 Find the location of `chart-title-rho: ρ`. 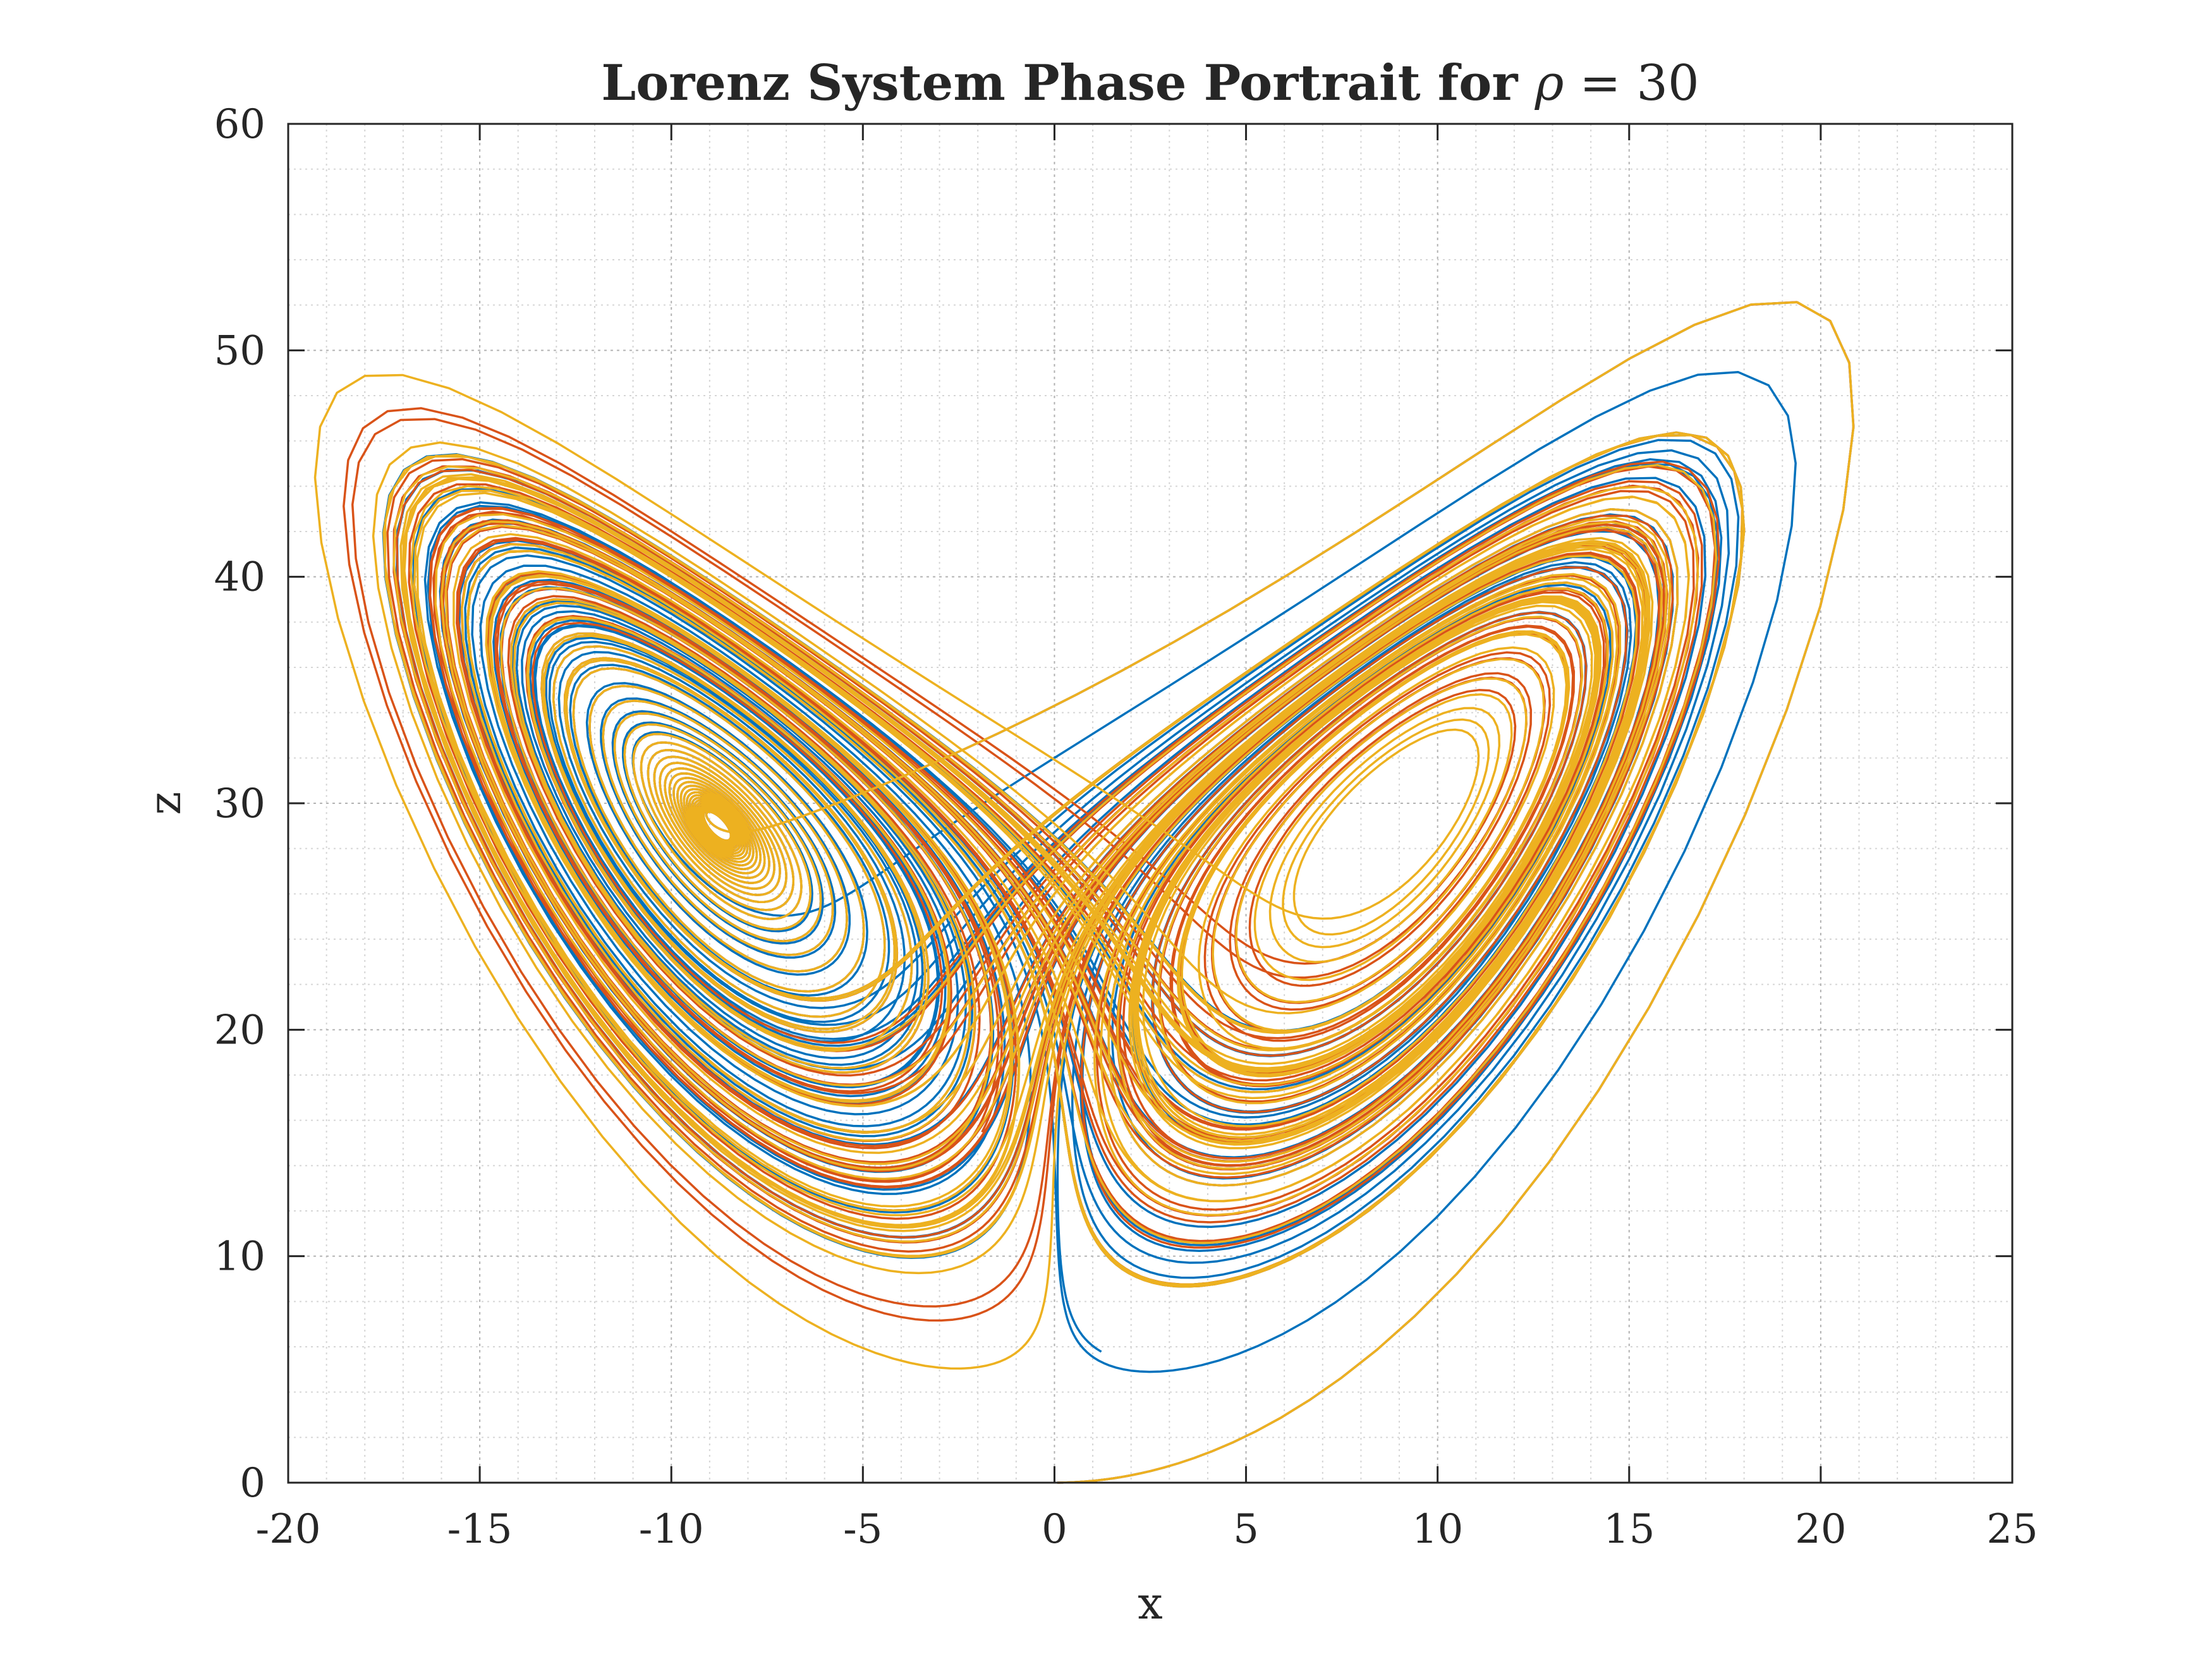

chart-title-rho: ρ is located at coordinates (1549, 83).